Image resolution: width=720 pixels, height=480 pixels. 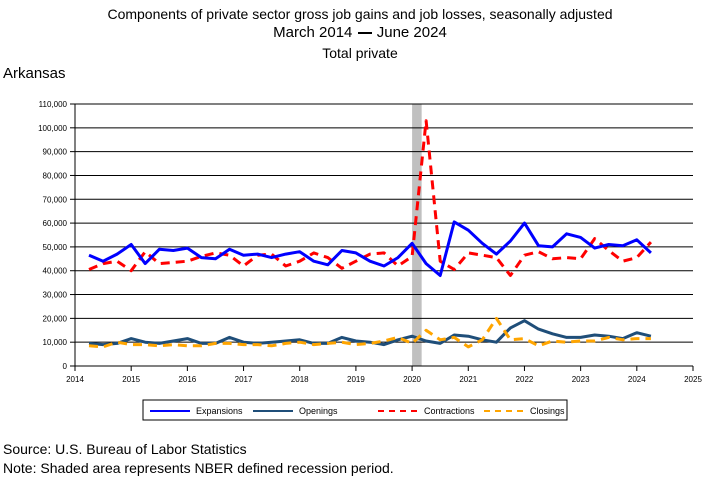 What do you see at coordinates (131, 379) in the screenshot?
I see `x-tick-label: 2015` at bounding box center [131, 379].